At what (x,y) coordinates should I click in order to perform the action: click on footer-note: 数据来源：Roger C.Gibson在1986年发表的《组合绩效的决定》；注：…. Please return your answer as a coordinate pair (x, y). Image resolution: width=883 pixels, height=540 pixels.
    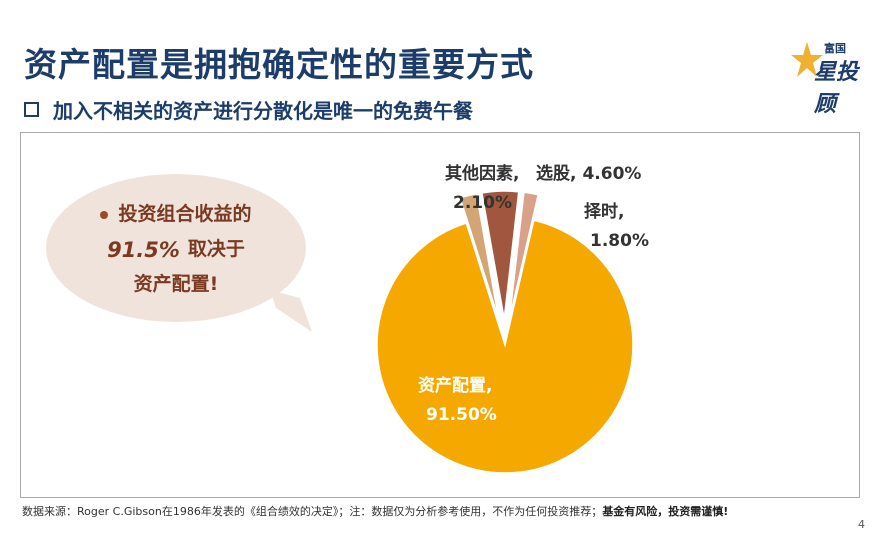
    Looking at the image, I should click on (375, 511).